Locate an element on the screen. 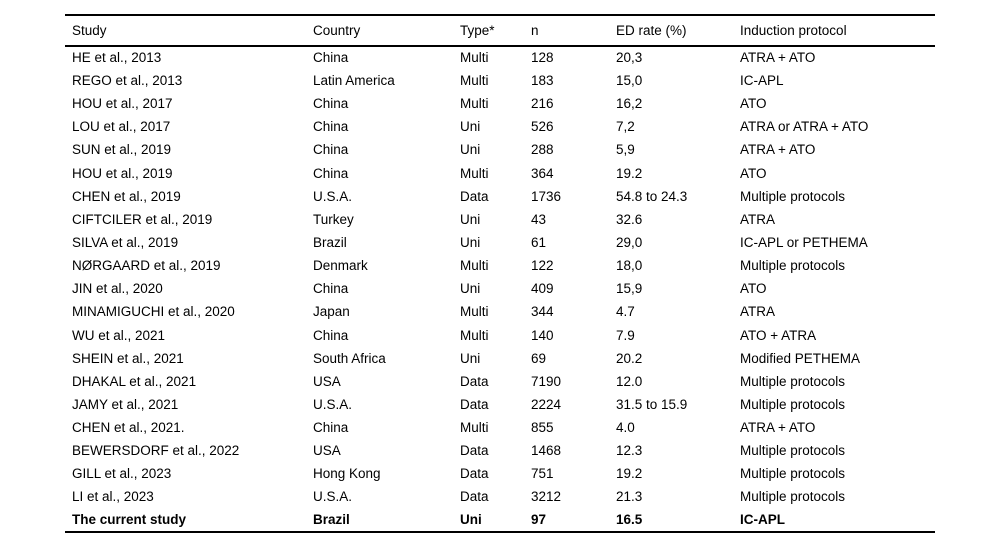 This screenshot has width=1000, height=553. cell-protocol: IC-APL or PETHEMA is located at coordinates (804, 242).